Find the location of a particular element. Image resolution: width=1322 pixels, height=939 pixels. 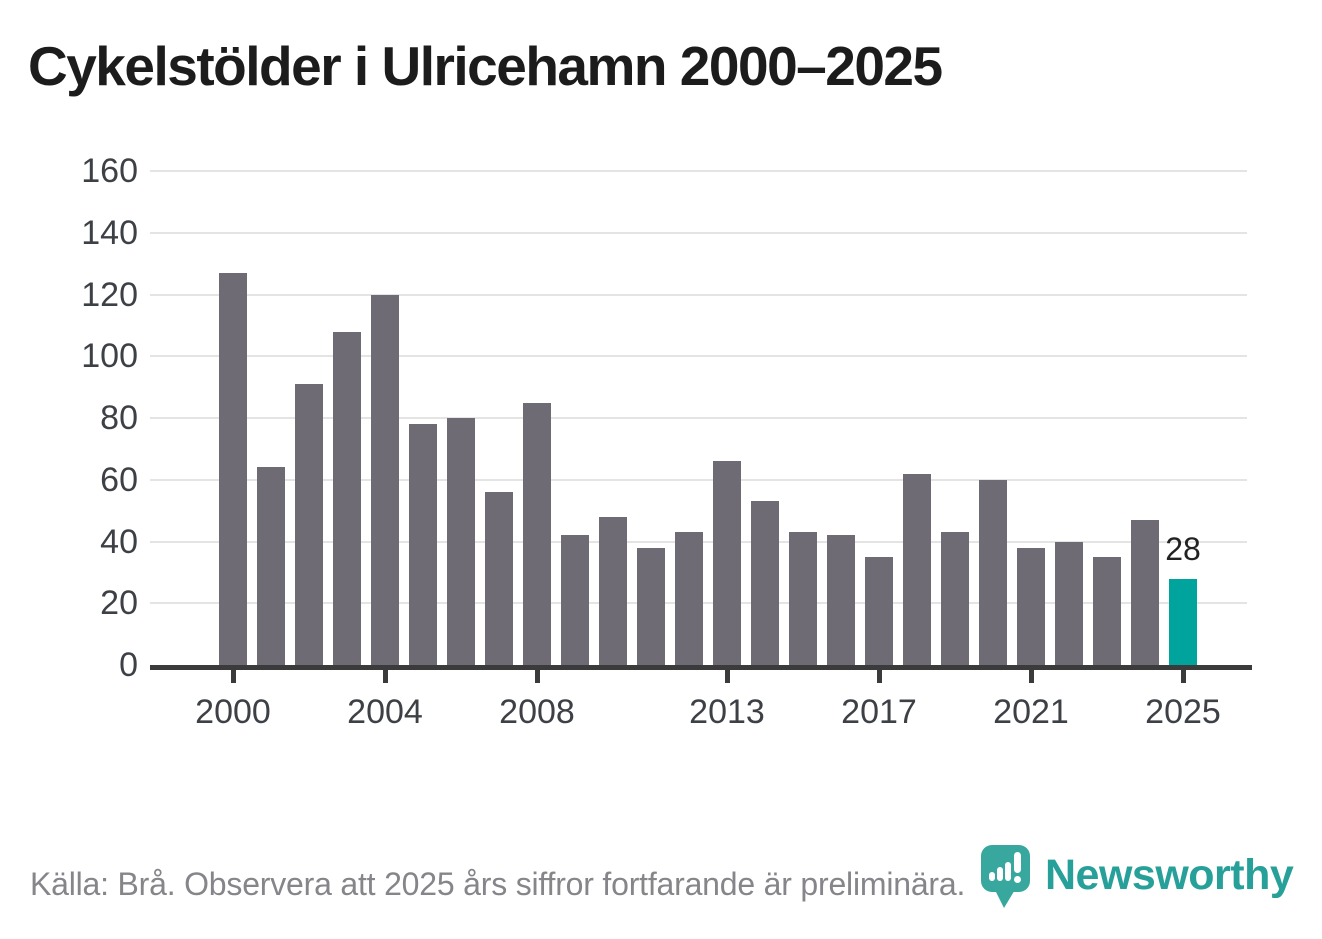

y-axis-label-20: 20 is located at coordinates (119, 603).